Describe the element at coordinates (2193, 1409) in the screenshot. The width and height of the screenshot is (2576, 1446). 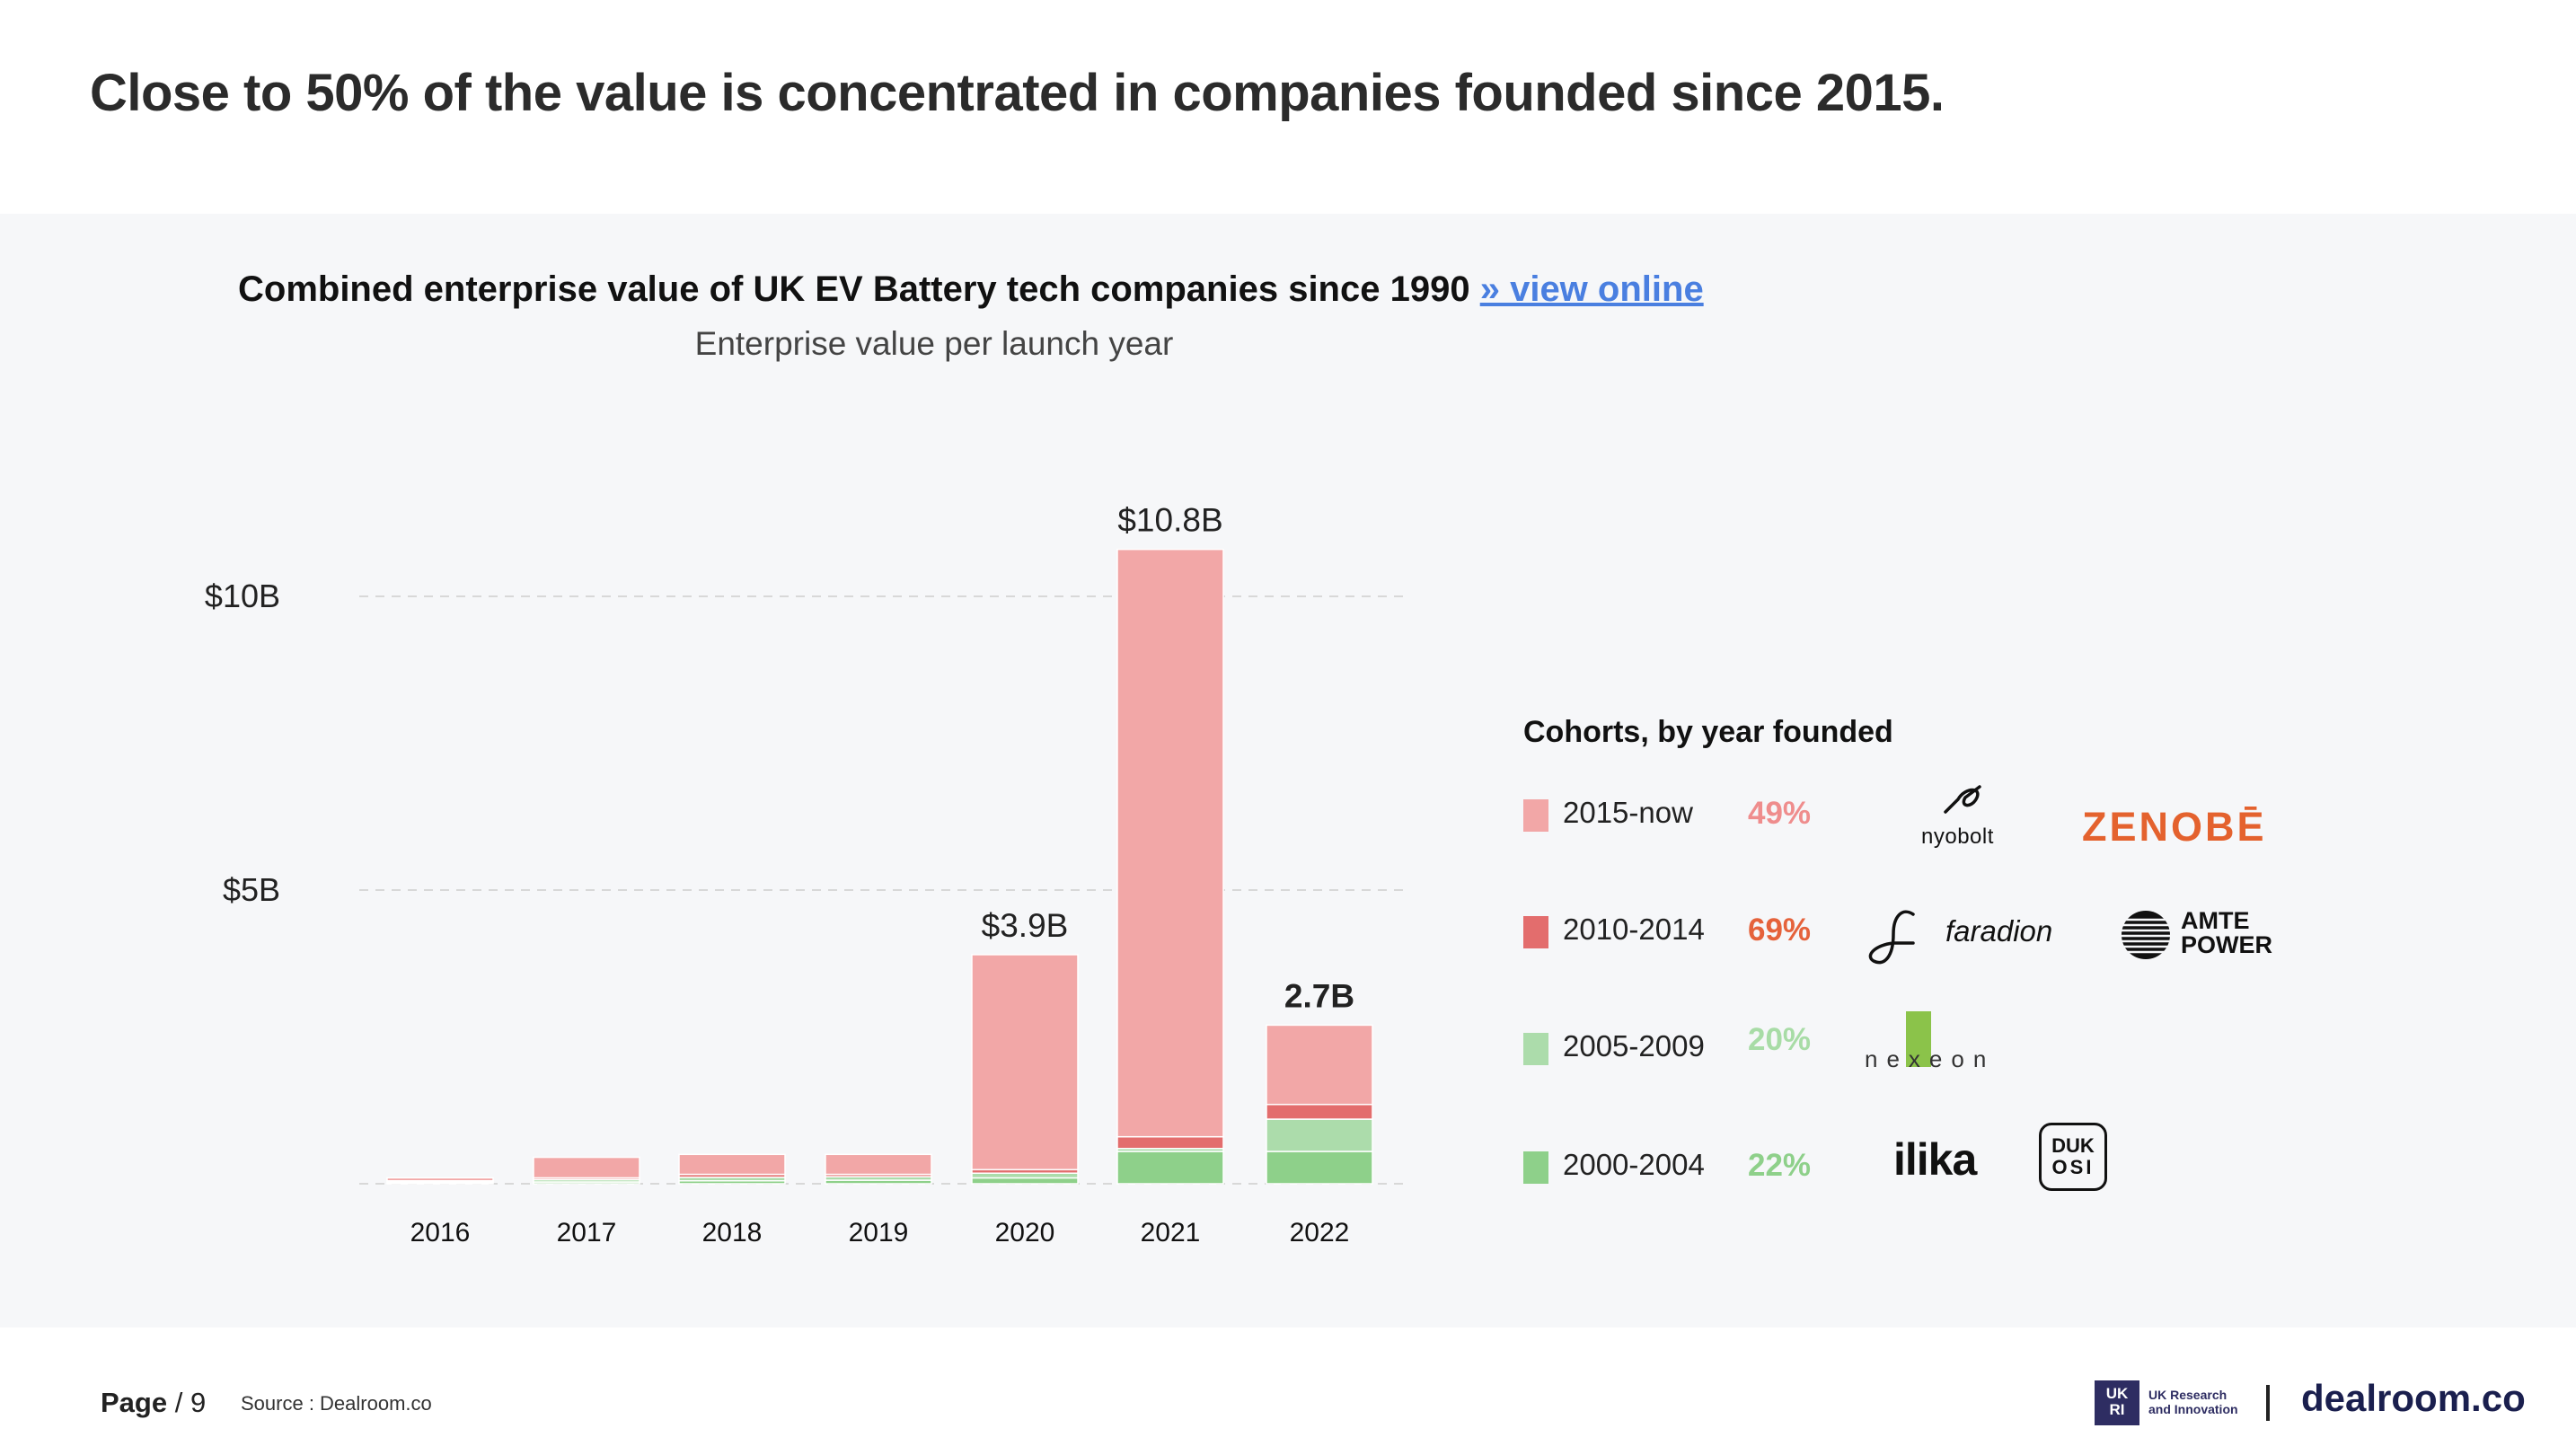
I see `ukri-line2: and Innovation` at that location.